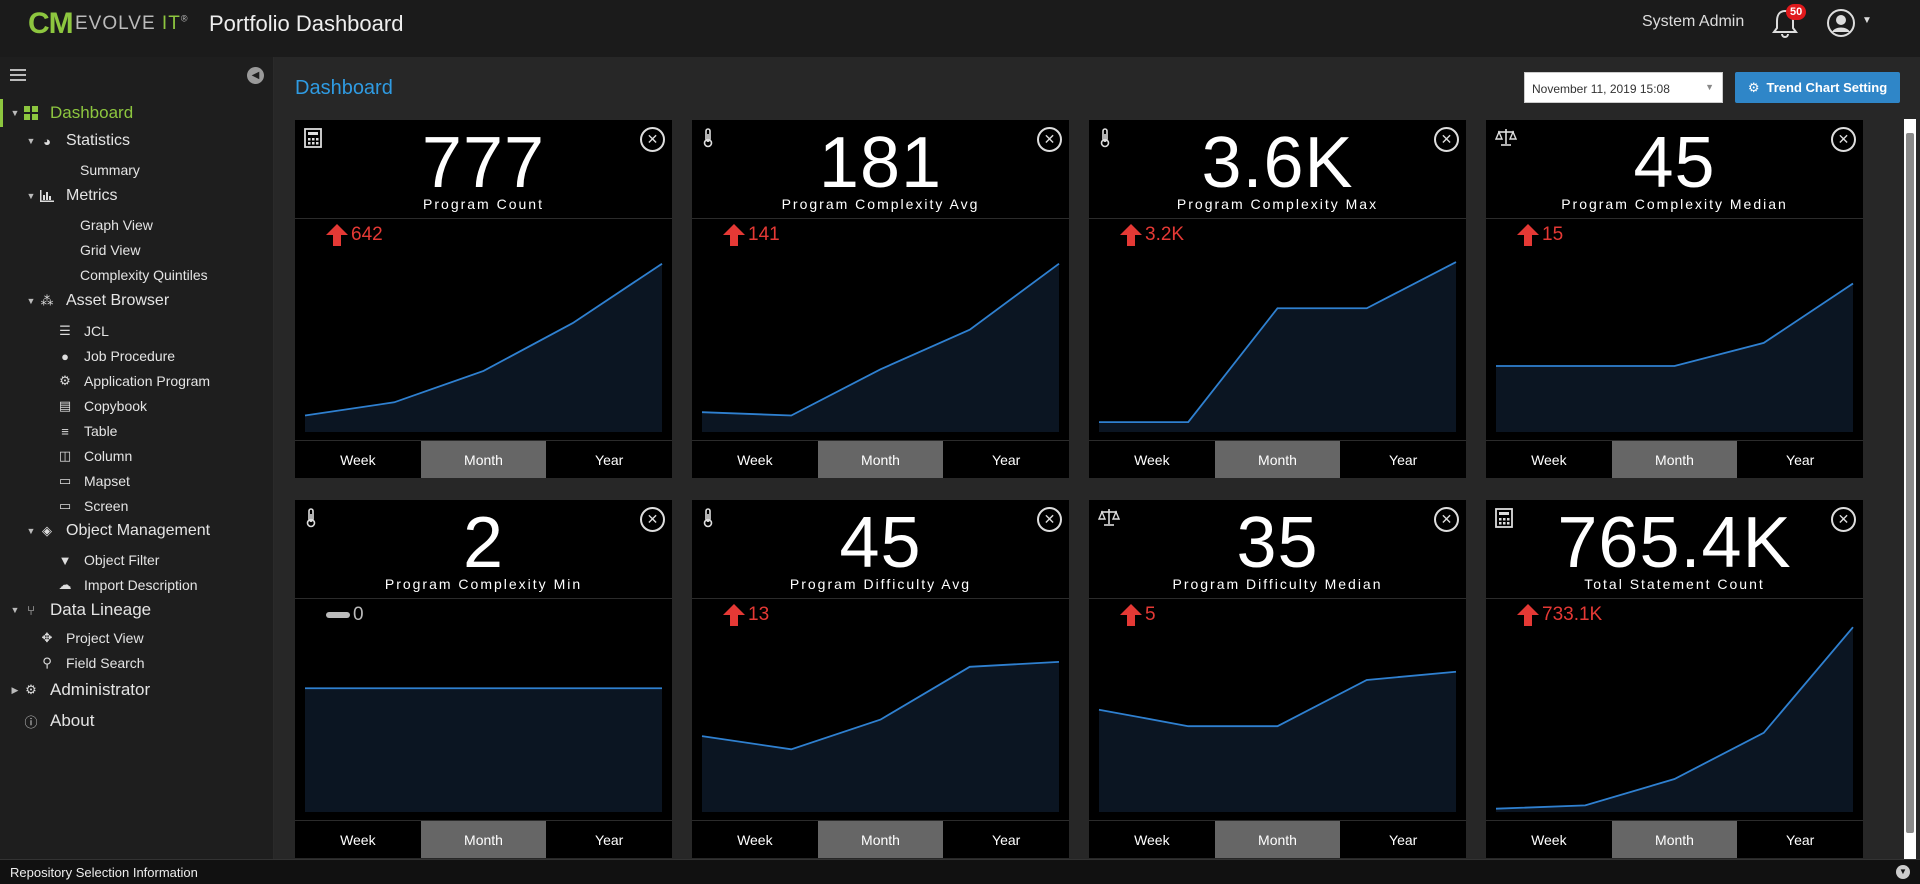  What do you see at coordinates (47, 141) in the screenshot?
I see `pie-chart-icon: ◕` at bounding box center [47, 141].